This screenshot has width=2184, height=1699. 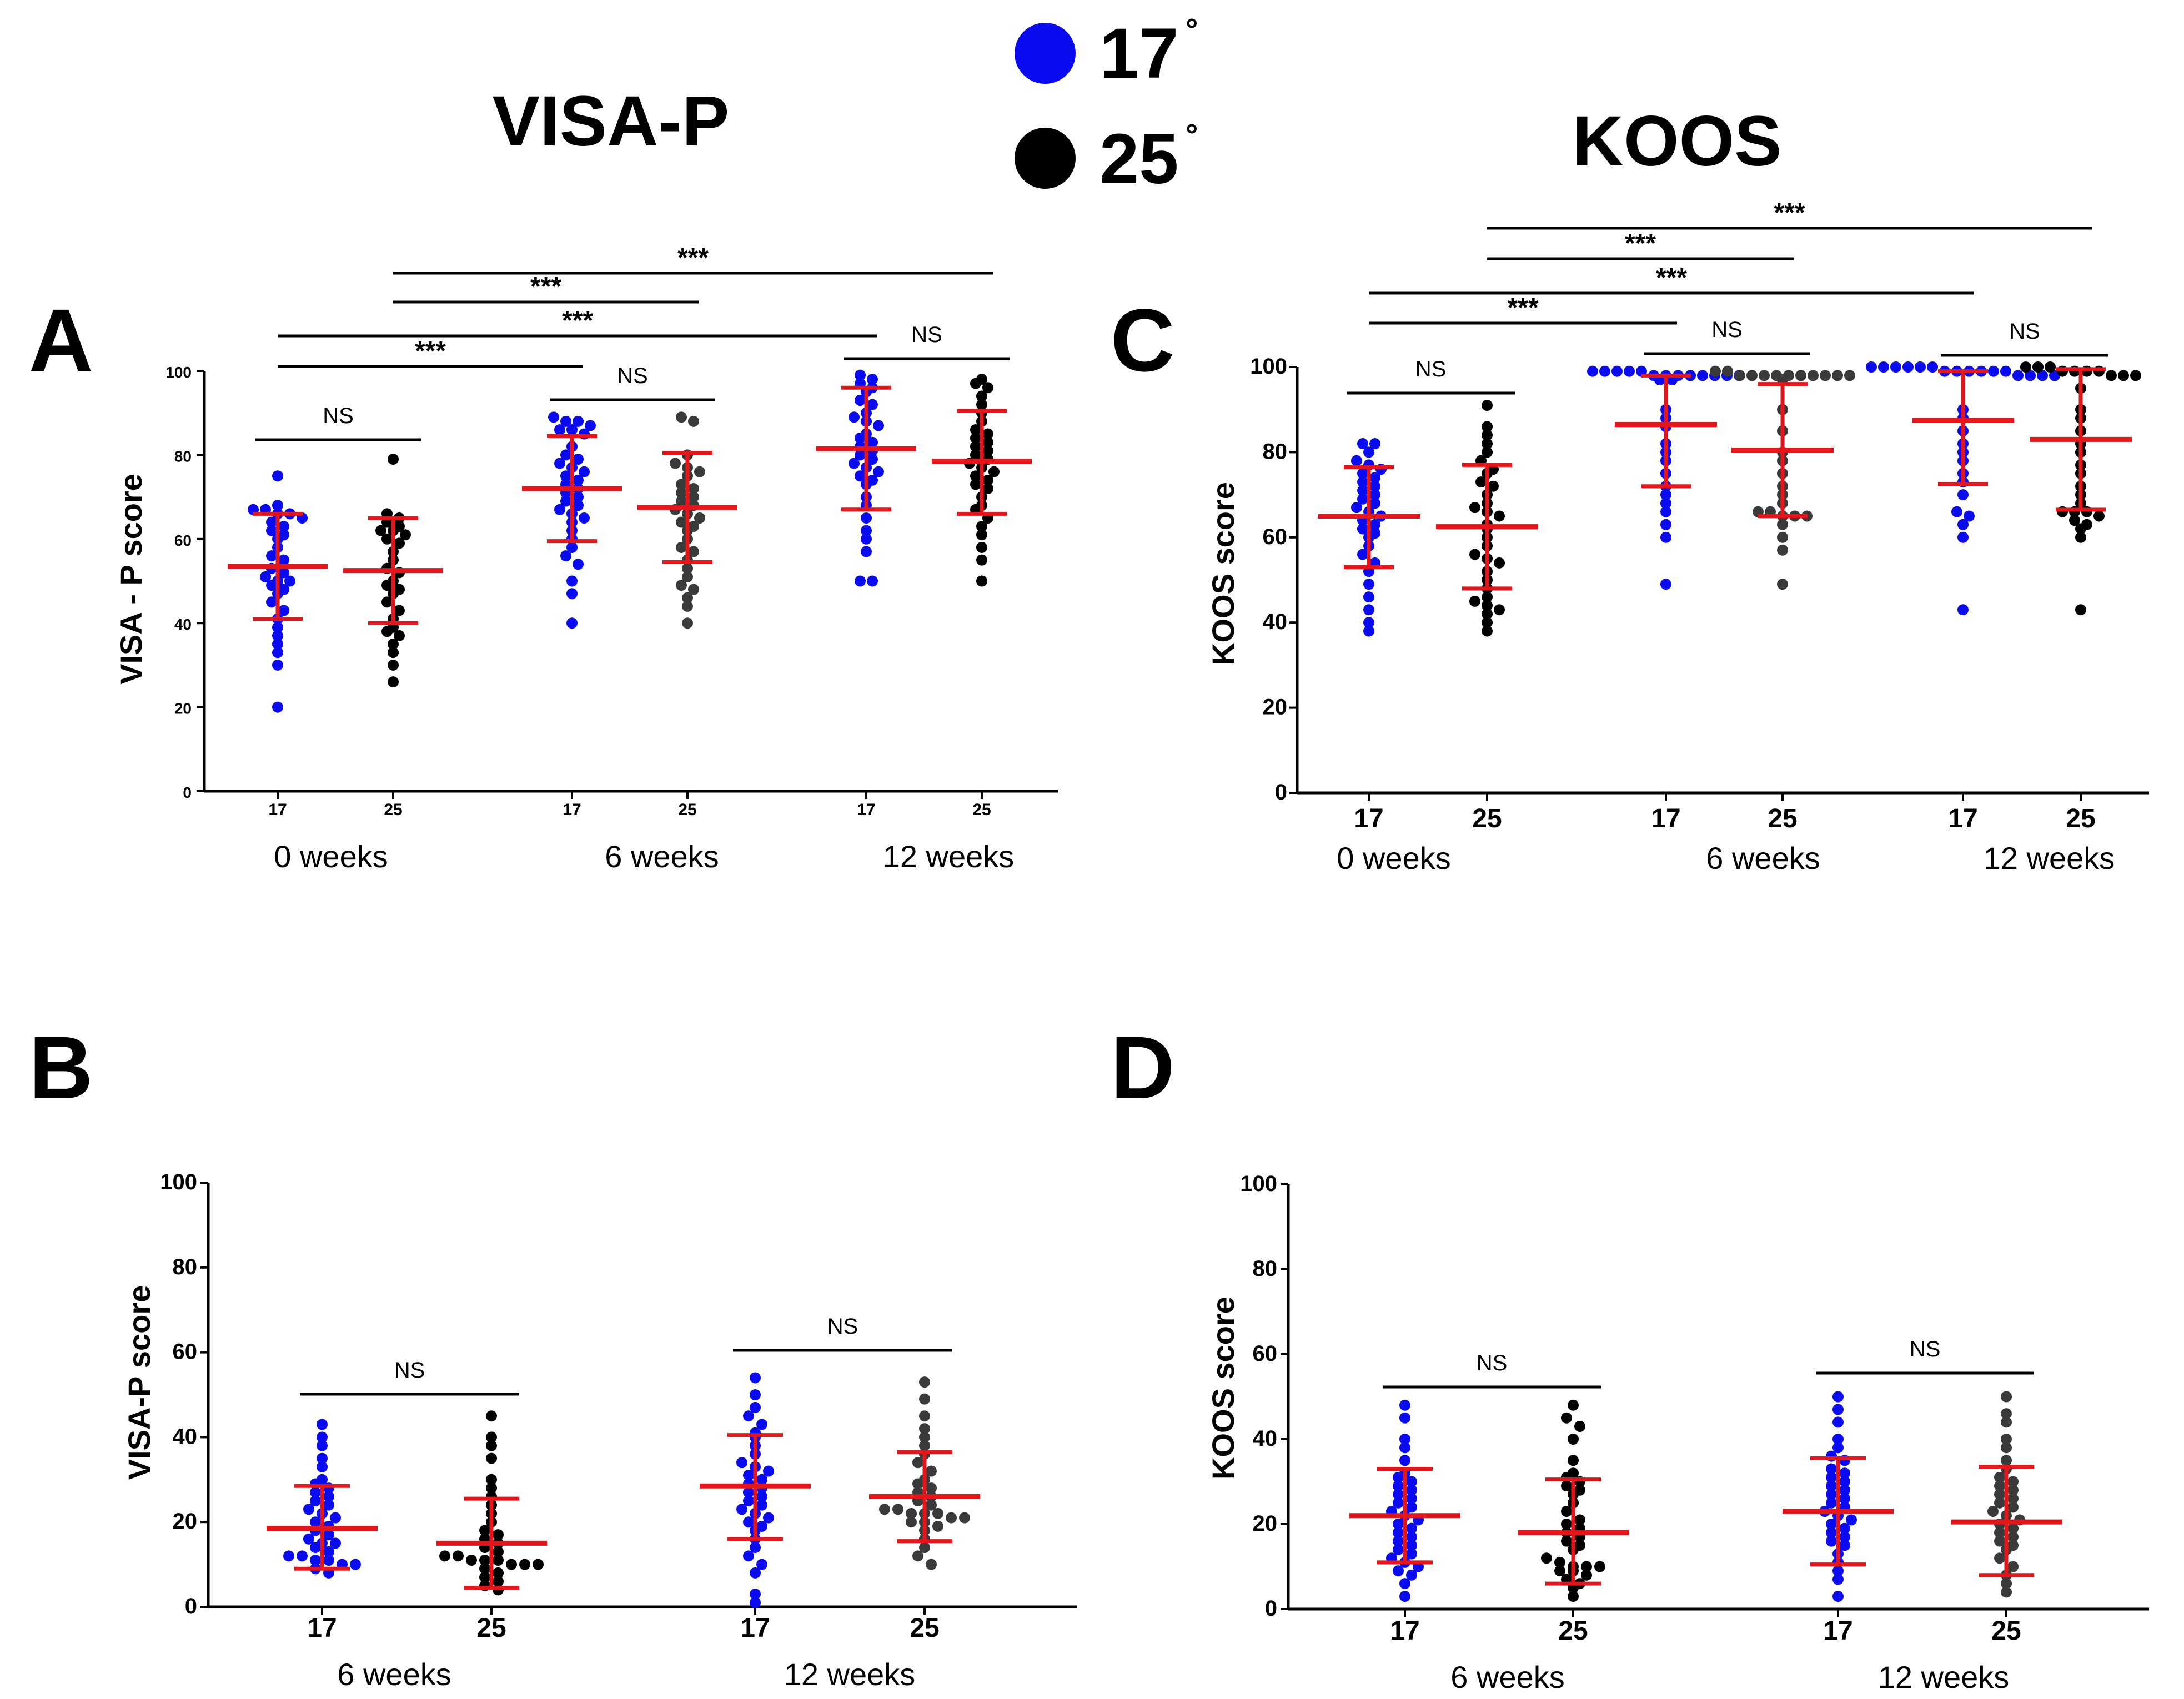 What do you see at coordinates (1640, 243) in the screenshot?
I see `panel-c-comp-25-0-6: ***` at bounding box center [1640, 243].